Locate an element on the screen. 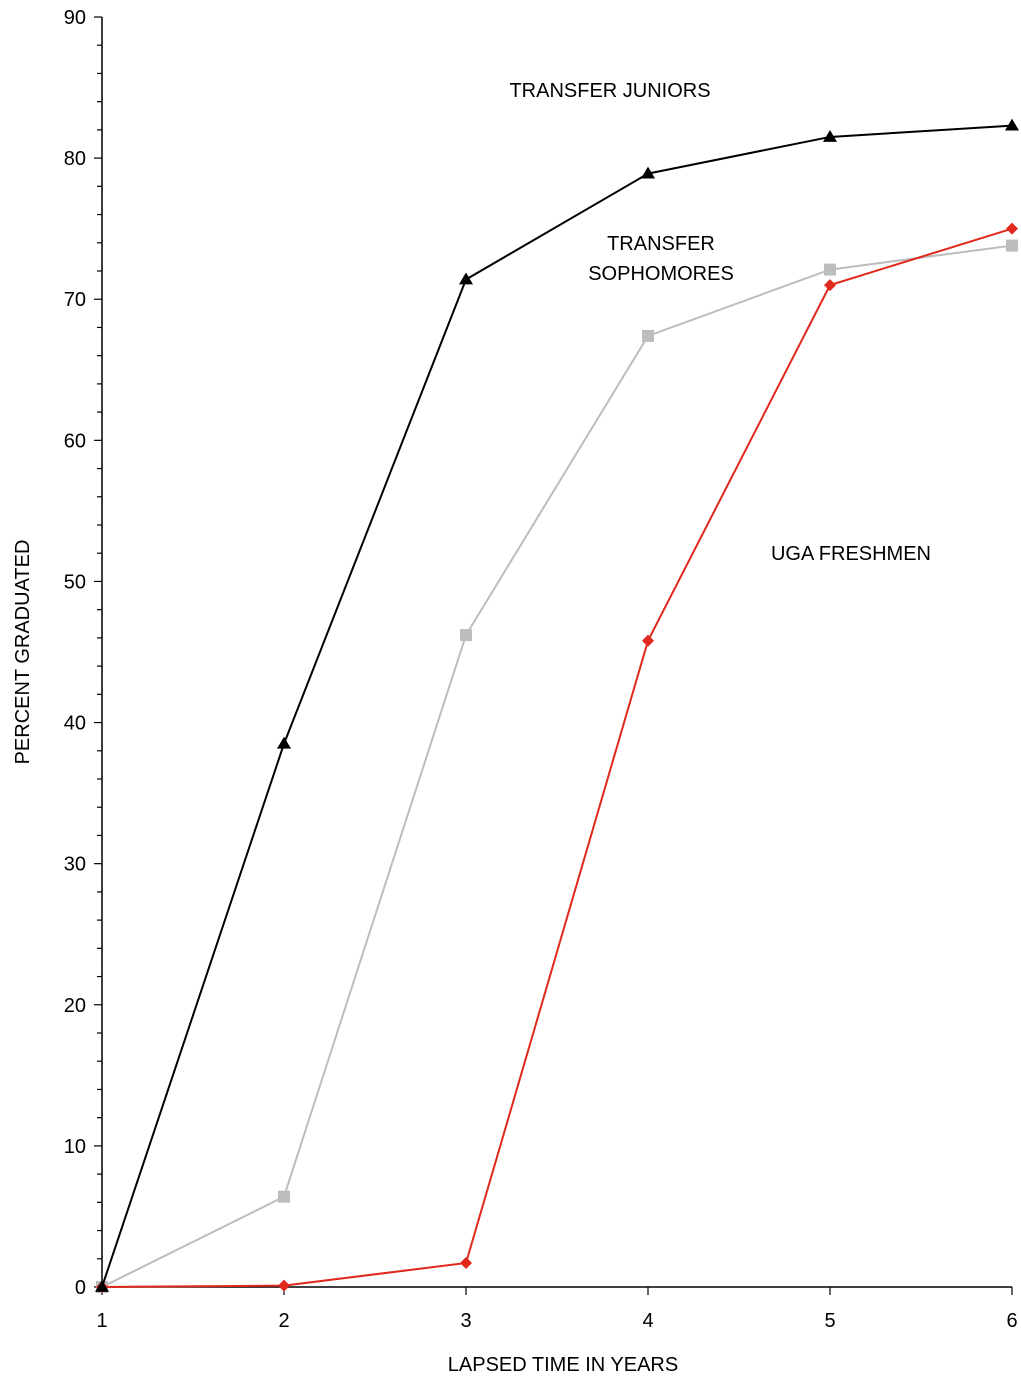 The height and width of the screenshot is (1379, 1021). x-tick-label: 3 is located at coordinates (465, 1321).